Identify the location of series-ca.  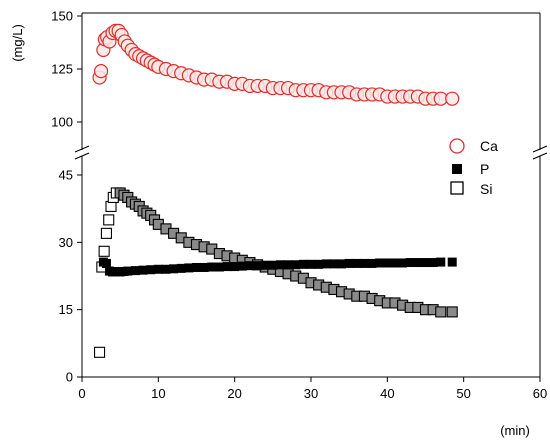
(276, 64).